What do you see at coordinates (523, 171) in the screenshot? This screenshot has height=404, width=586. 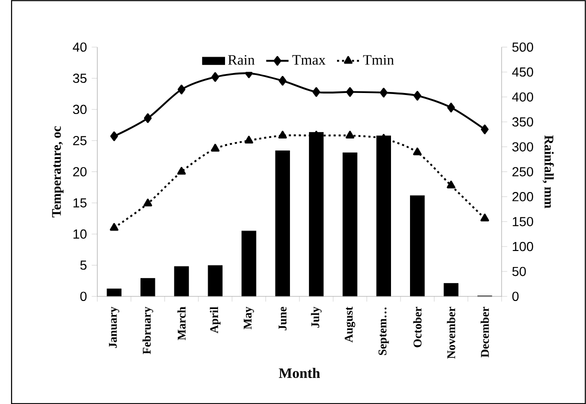 I see `y2-tick-label: 250` at bounding box center [523, 171].